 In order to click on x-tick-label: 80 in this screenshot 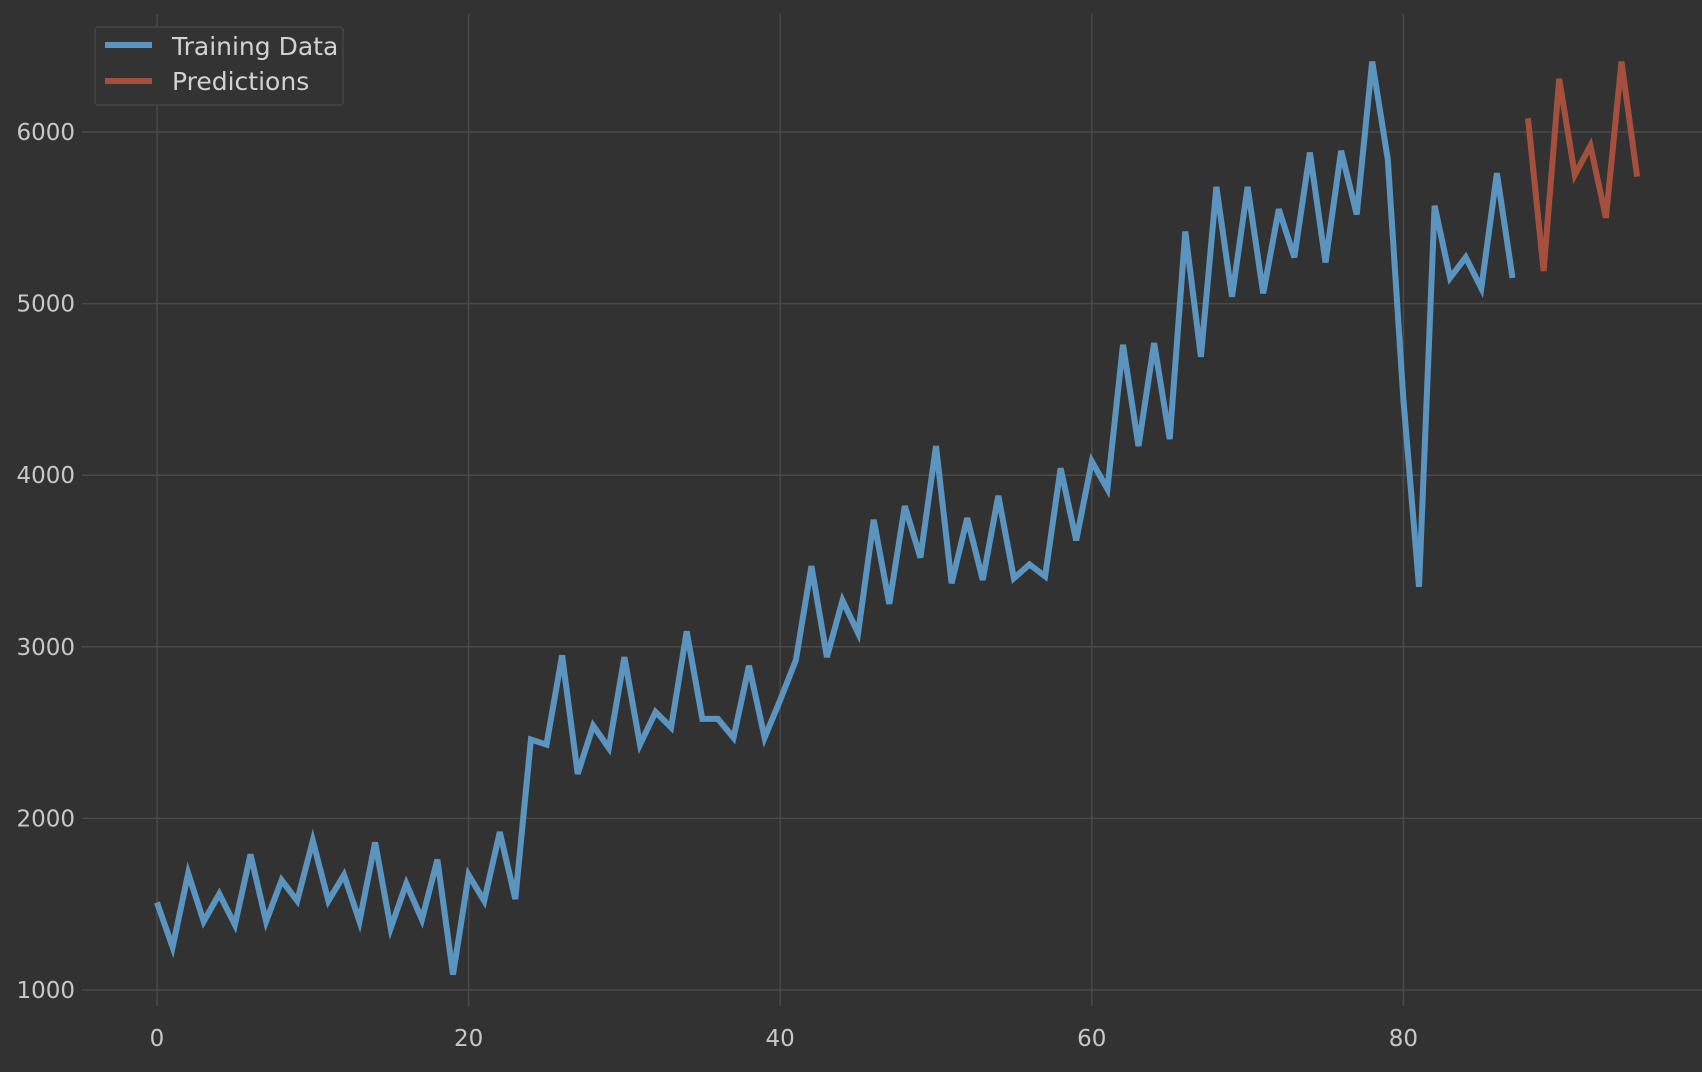, I will do `click(1403, 1039)`.